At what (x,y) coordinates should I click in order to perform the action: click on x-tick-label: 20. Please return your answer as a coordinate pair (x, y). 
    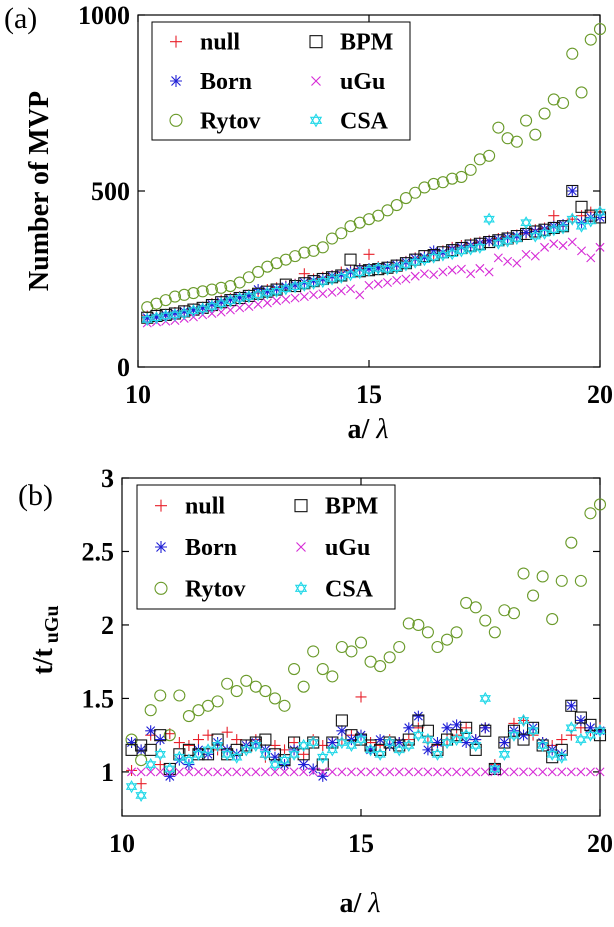
    Looking at the image, I should click on (600, 394).